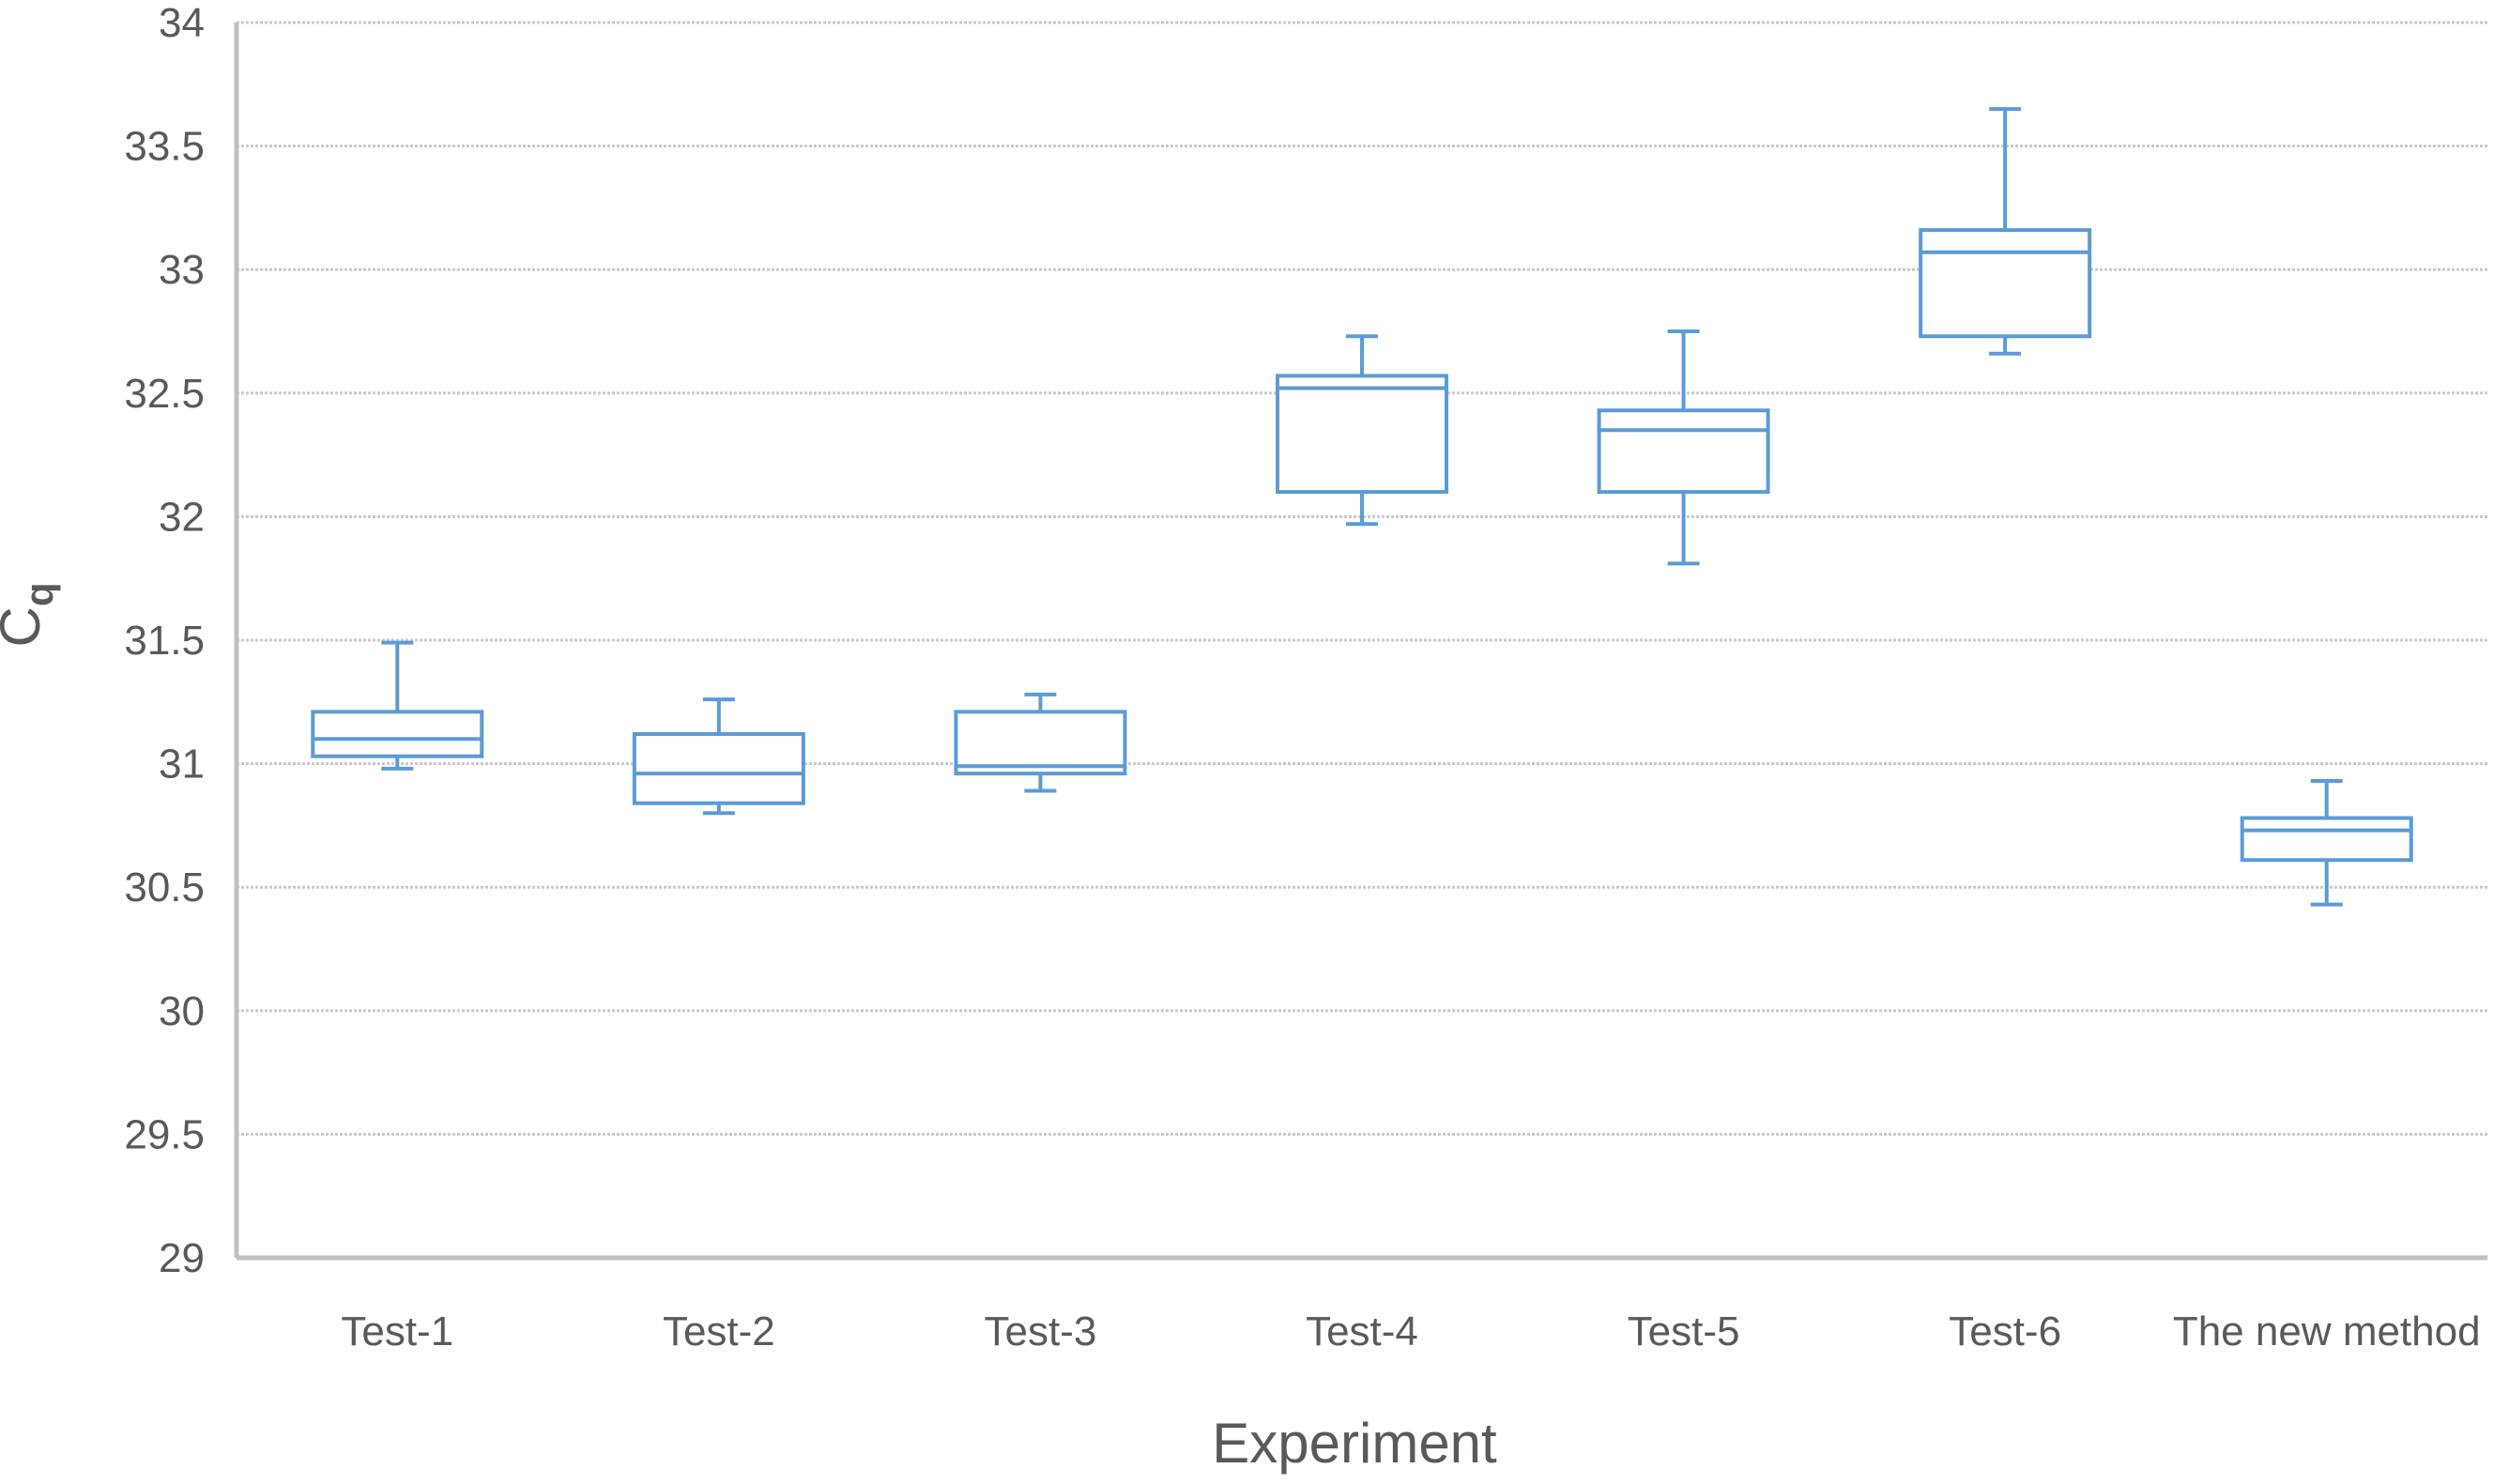 This screenshot has height=1484, width=2494. I want to click on y-tick-label: 29, so click(182, 1258).